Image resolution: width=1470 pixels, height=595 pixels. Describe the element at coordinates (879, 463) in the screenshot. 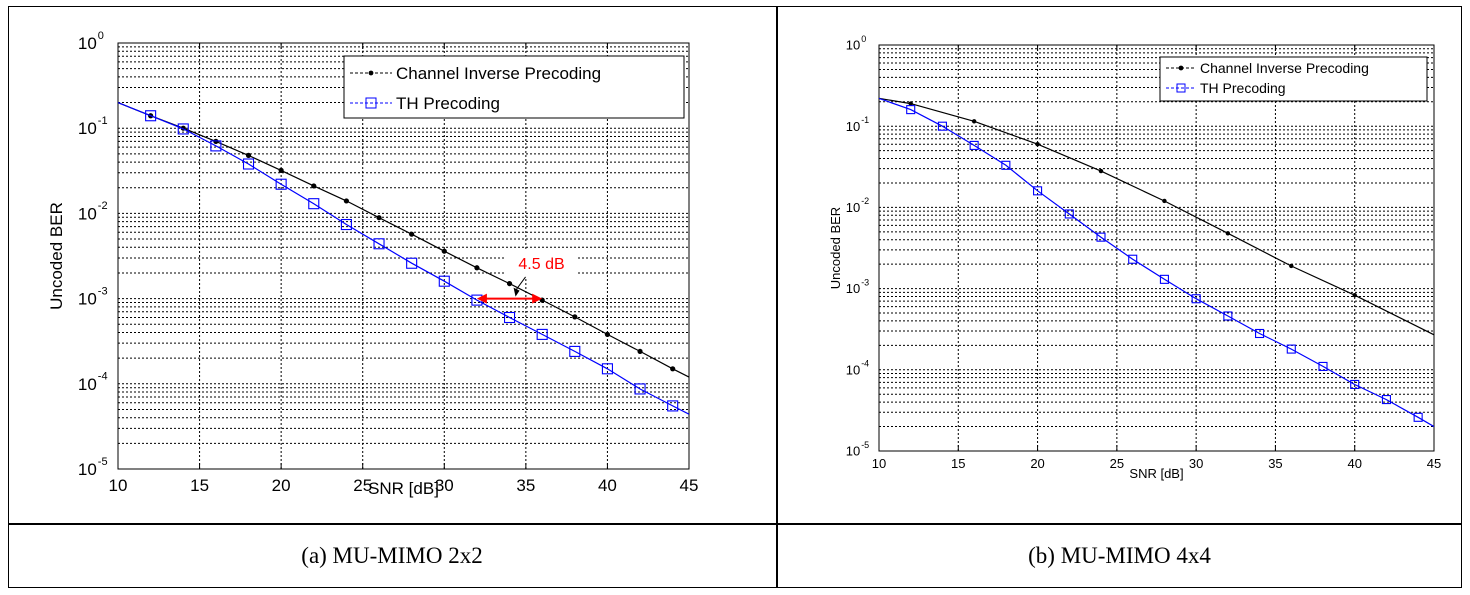

I see `x-tick-label: 10` at that location.